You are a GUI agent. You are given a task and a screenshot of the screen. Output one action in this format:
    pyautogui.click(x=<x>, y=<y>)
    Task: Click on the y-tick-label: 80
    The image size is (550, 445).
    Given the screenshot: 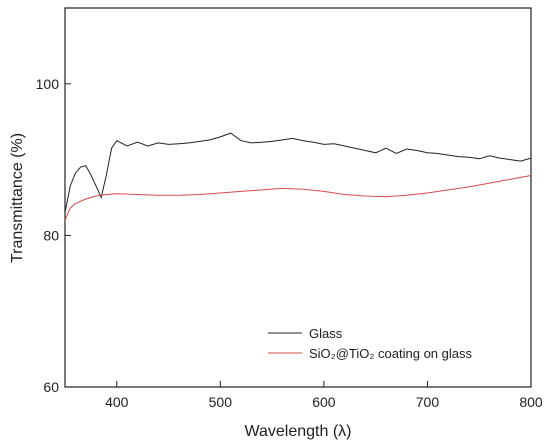 What is the action you would take?
    pyautogui.click(x=51, y=235)
    